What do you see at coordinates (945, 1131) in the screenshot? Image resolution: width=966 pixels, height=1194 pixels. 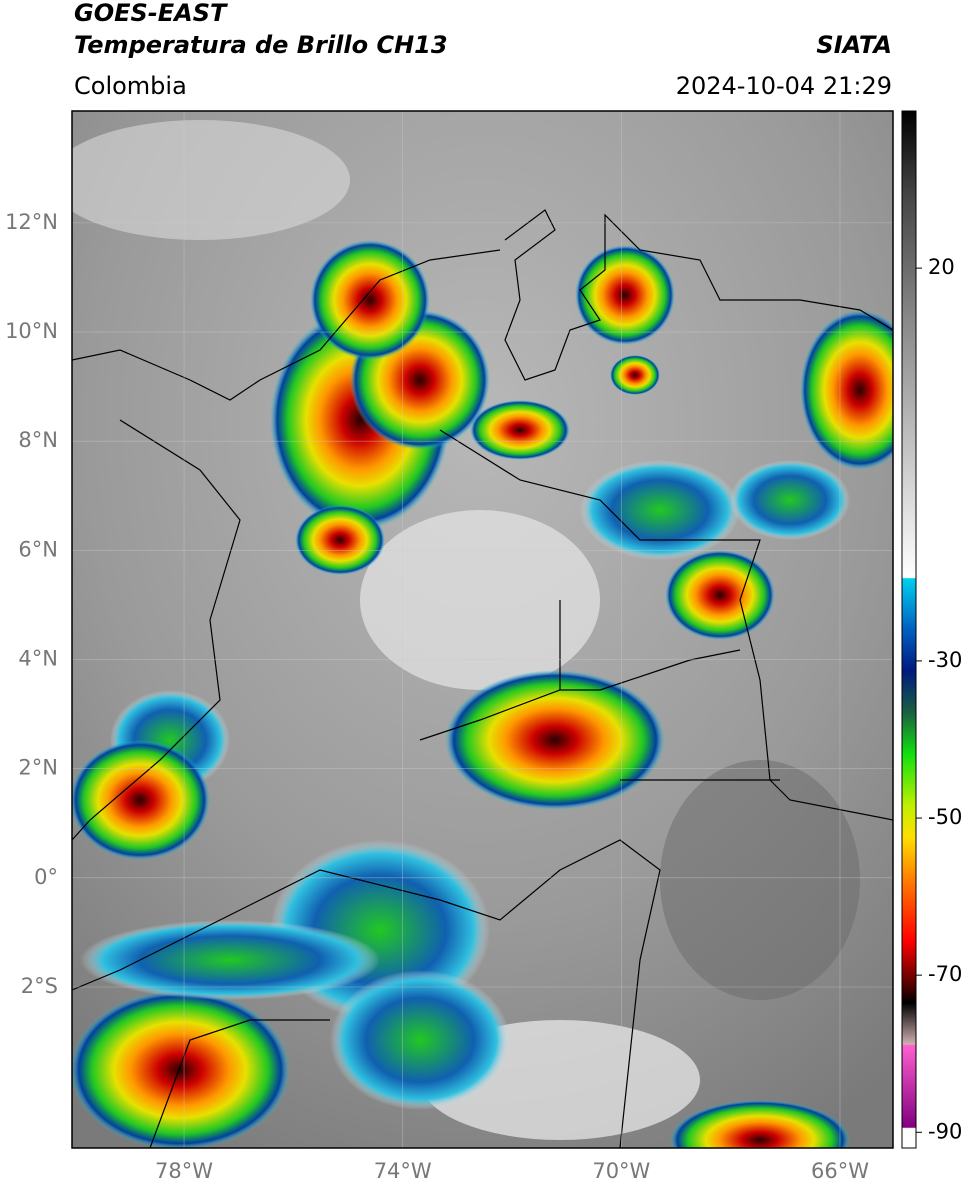 I see `colorbar-tick-label: -90` at bounding box center [945, 1131].